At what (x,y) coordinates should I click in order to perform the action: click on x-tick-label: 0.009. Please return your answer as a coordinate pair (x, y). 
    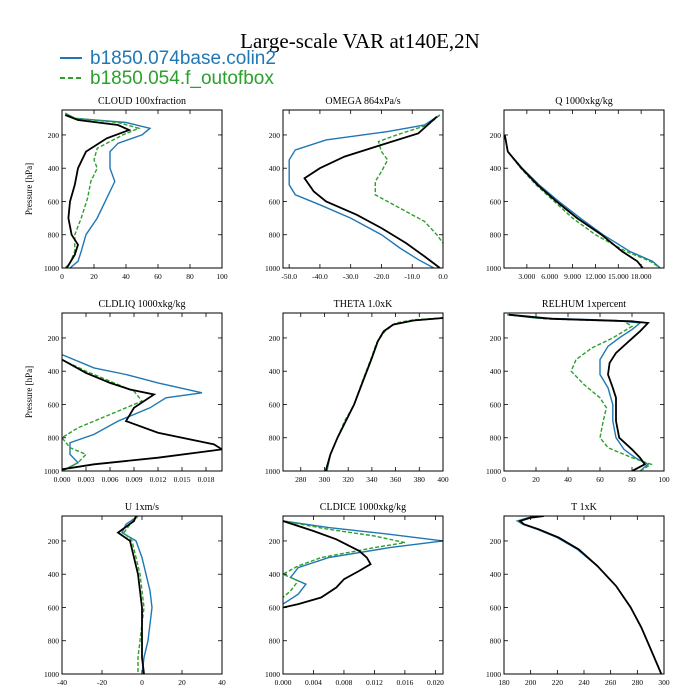
    Looking at the image, I should click on (134, 479).